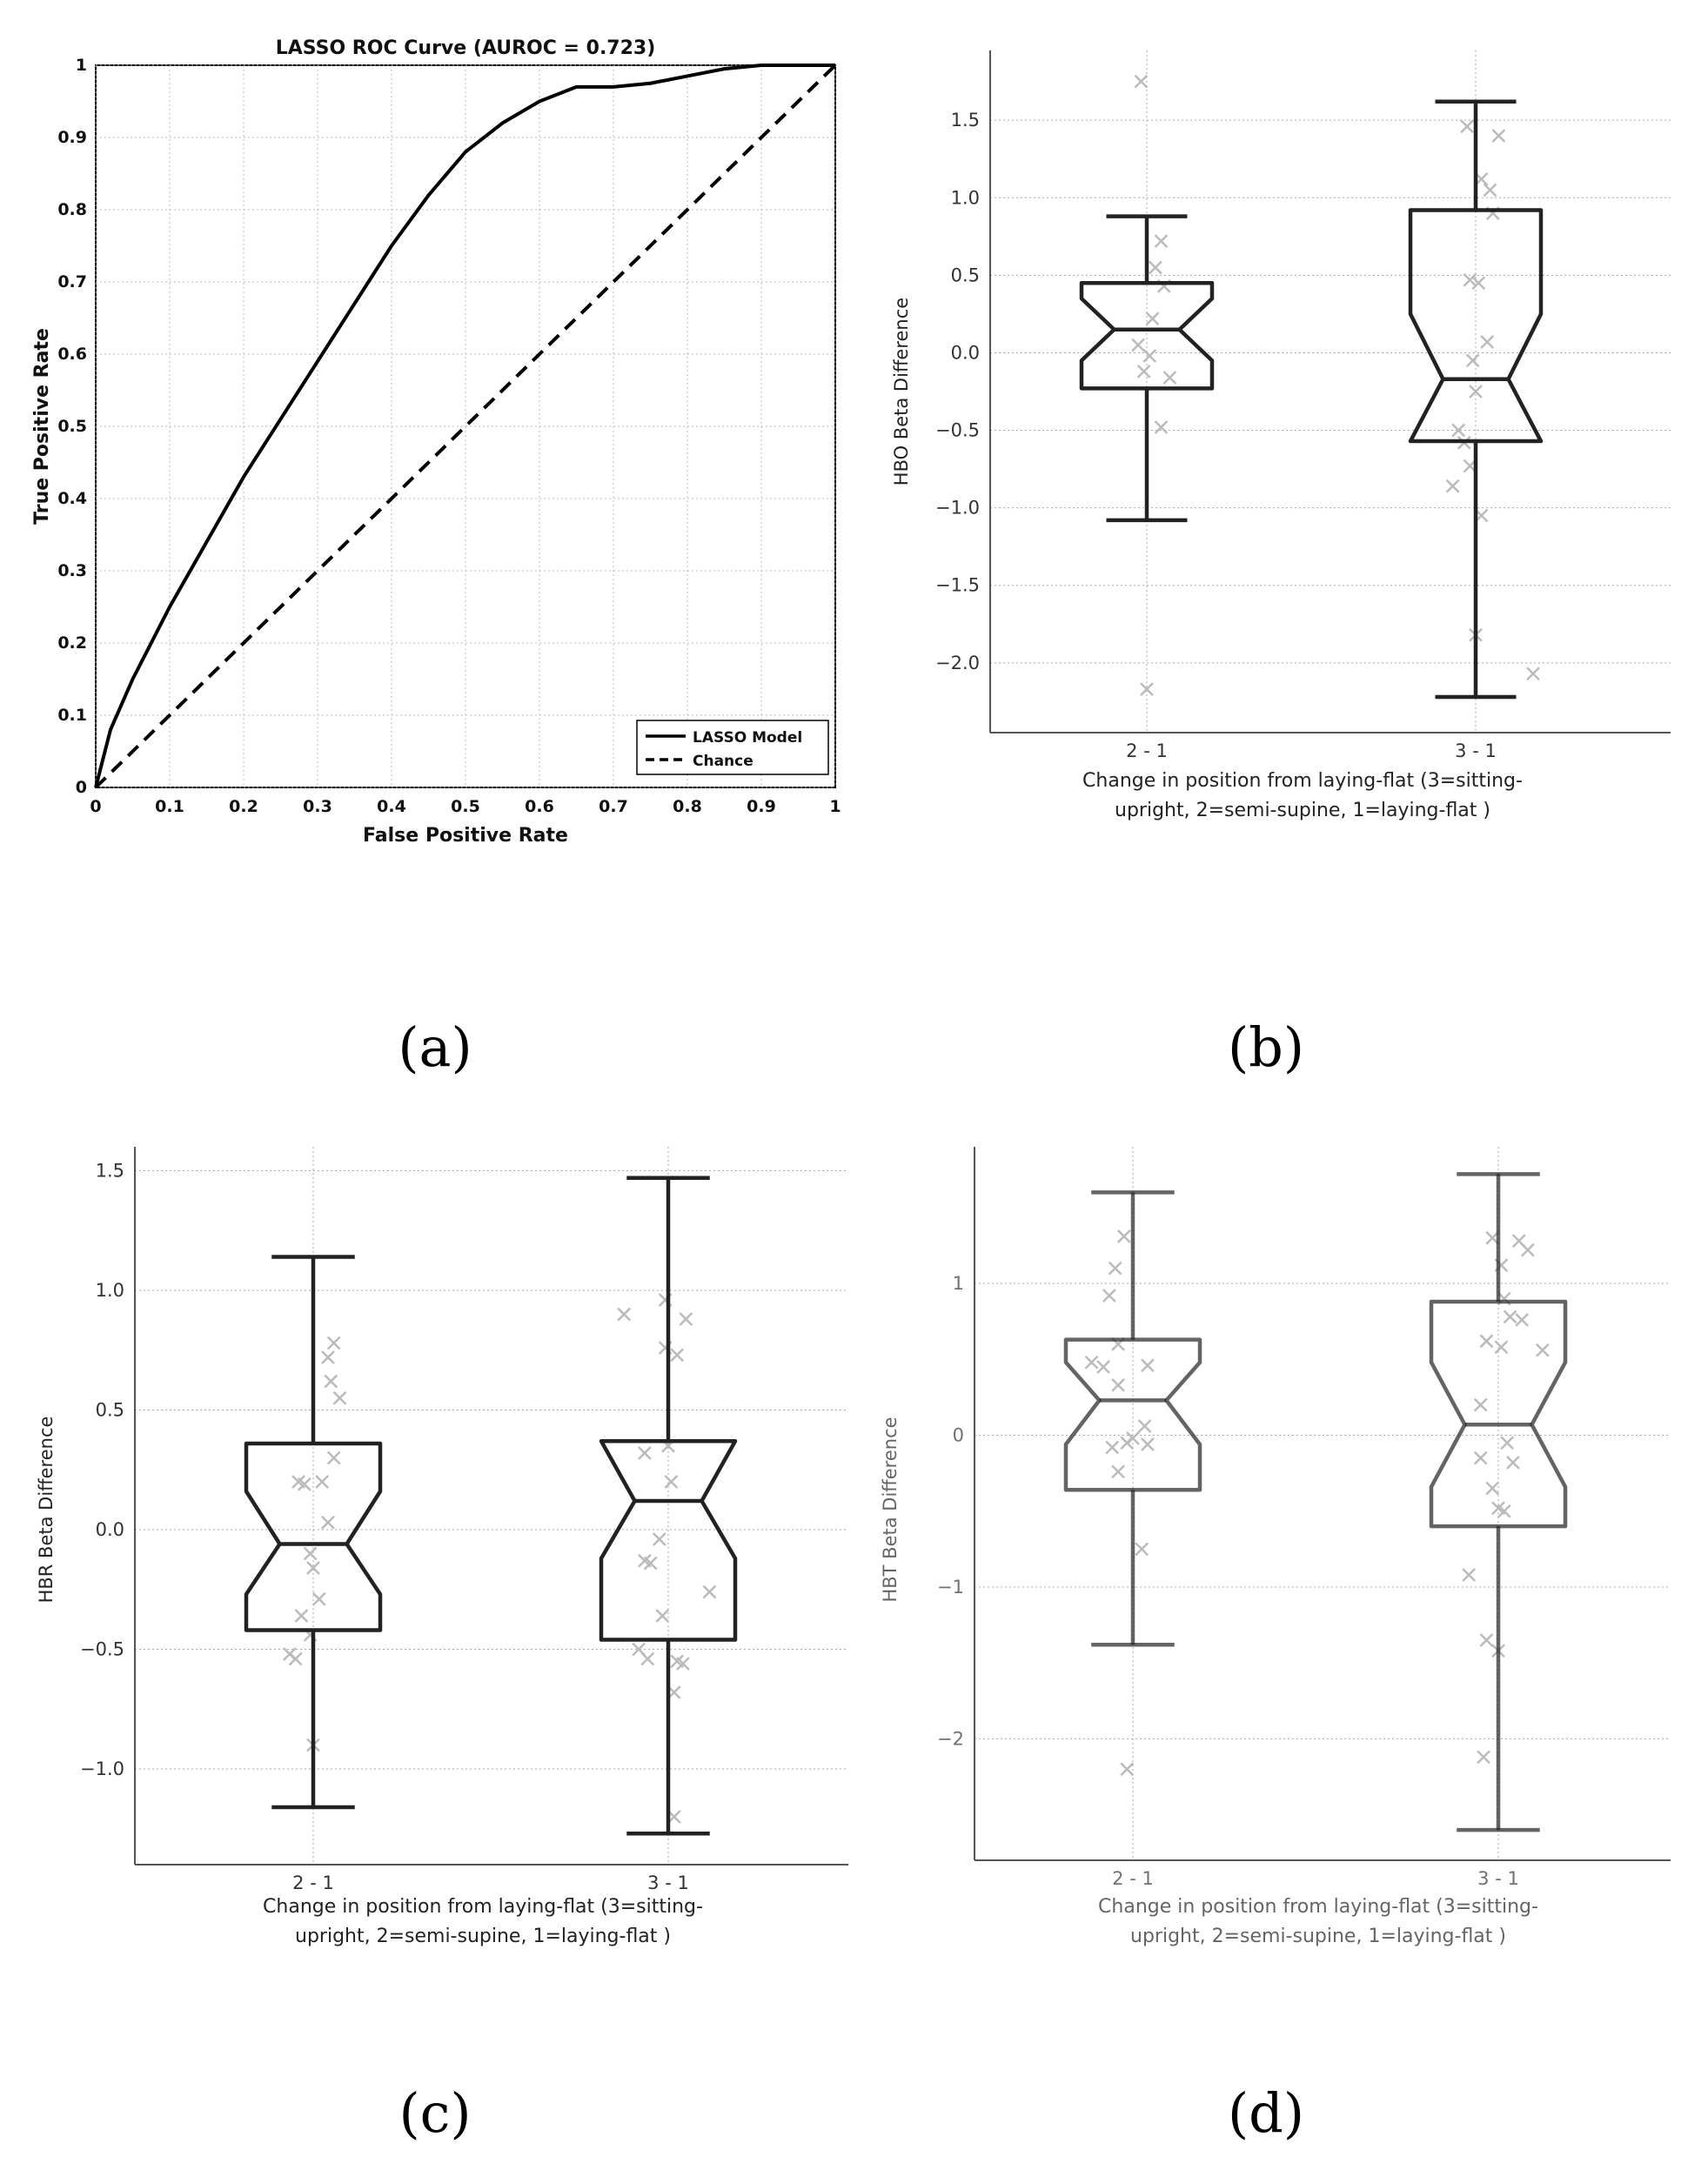  Describe the element at coordinates (835, 806) in the screenshot. I see `roc-xtick-label: 1` at that location.